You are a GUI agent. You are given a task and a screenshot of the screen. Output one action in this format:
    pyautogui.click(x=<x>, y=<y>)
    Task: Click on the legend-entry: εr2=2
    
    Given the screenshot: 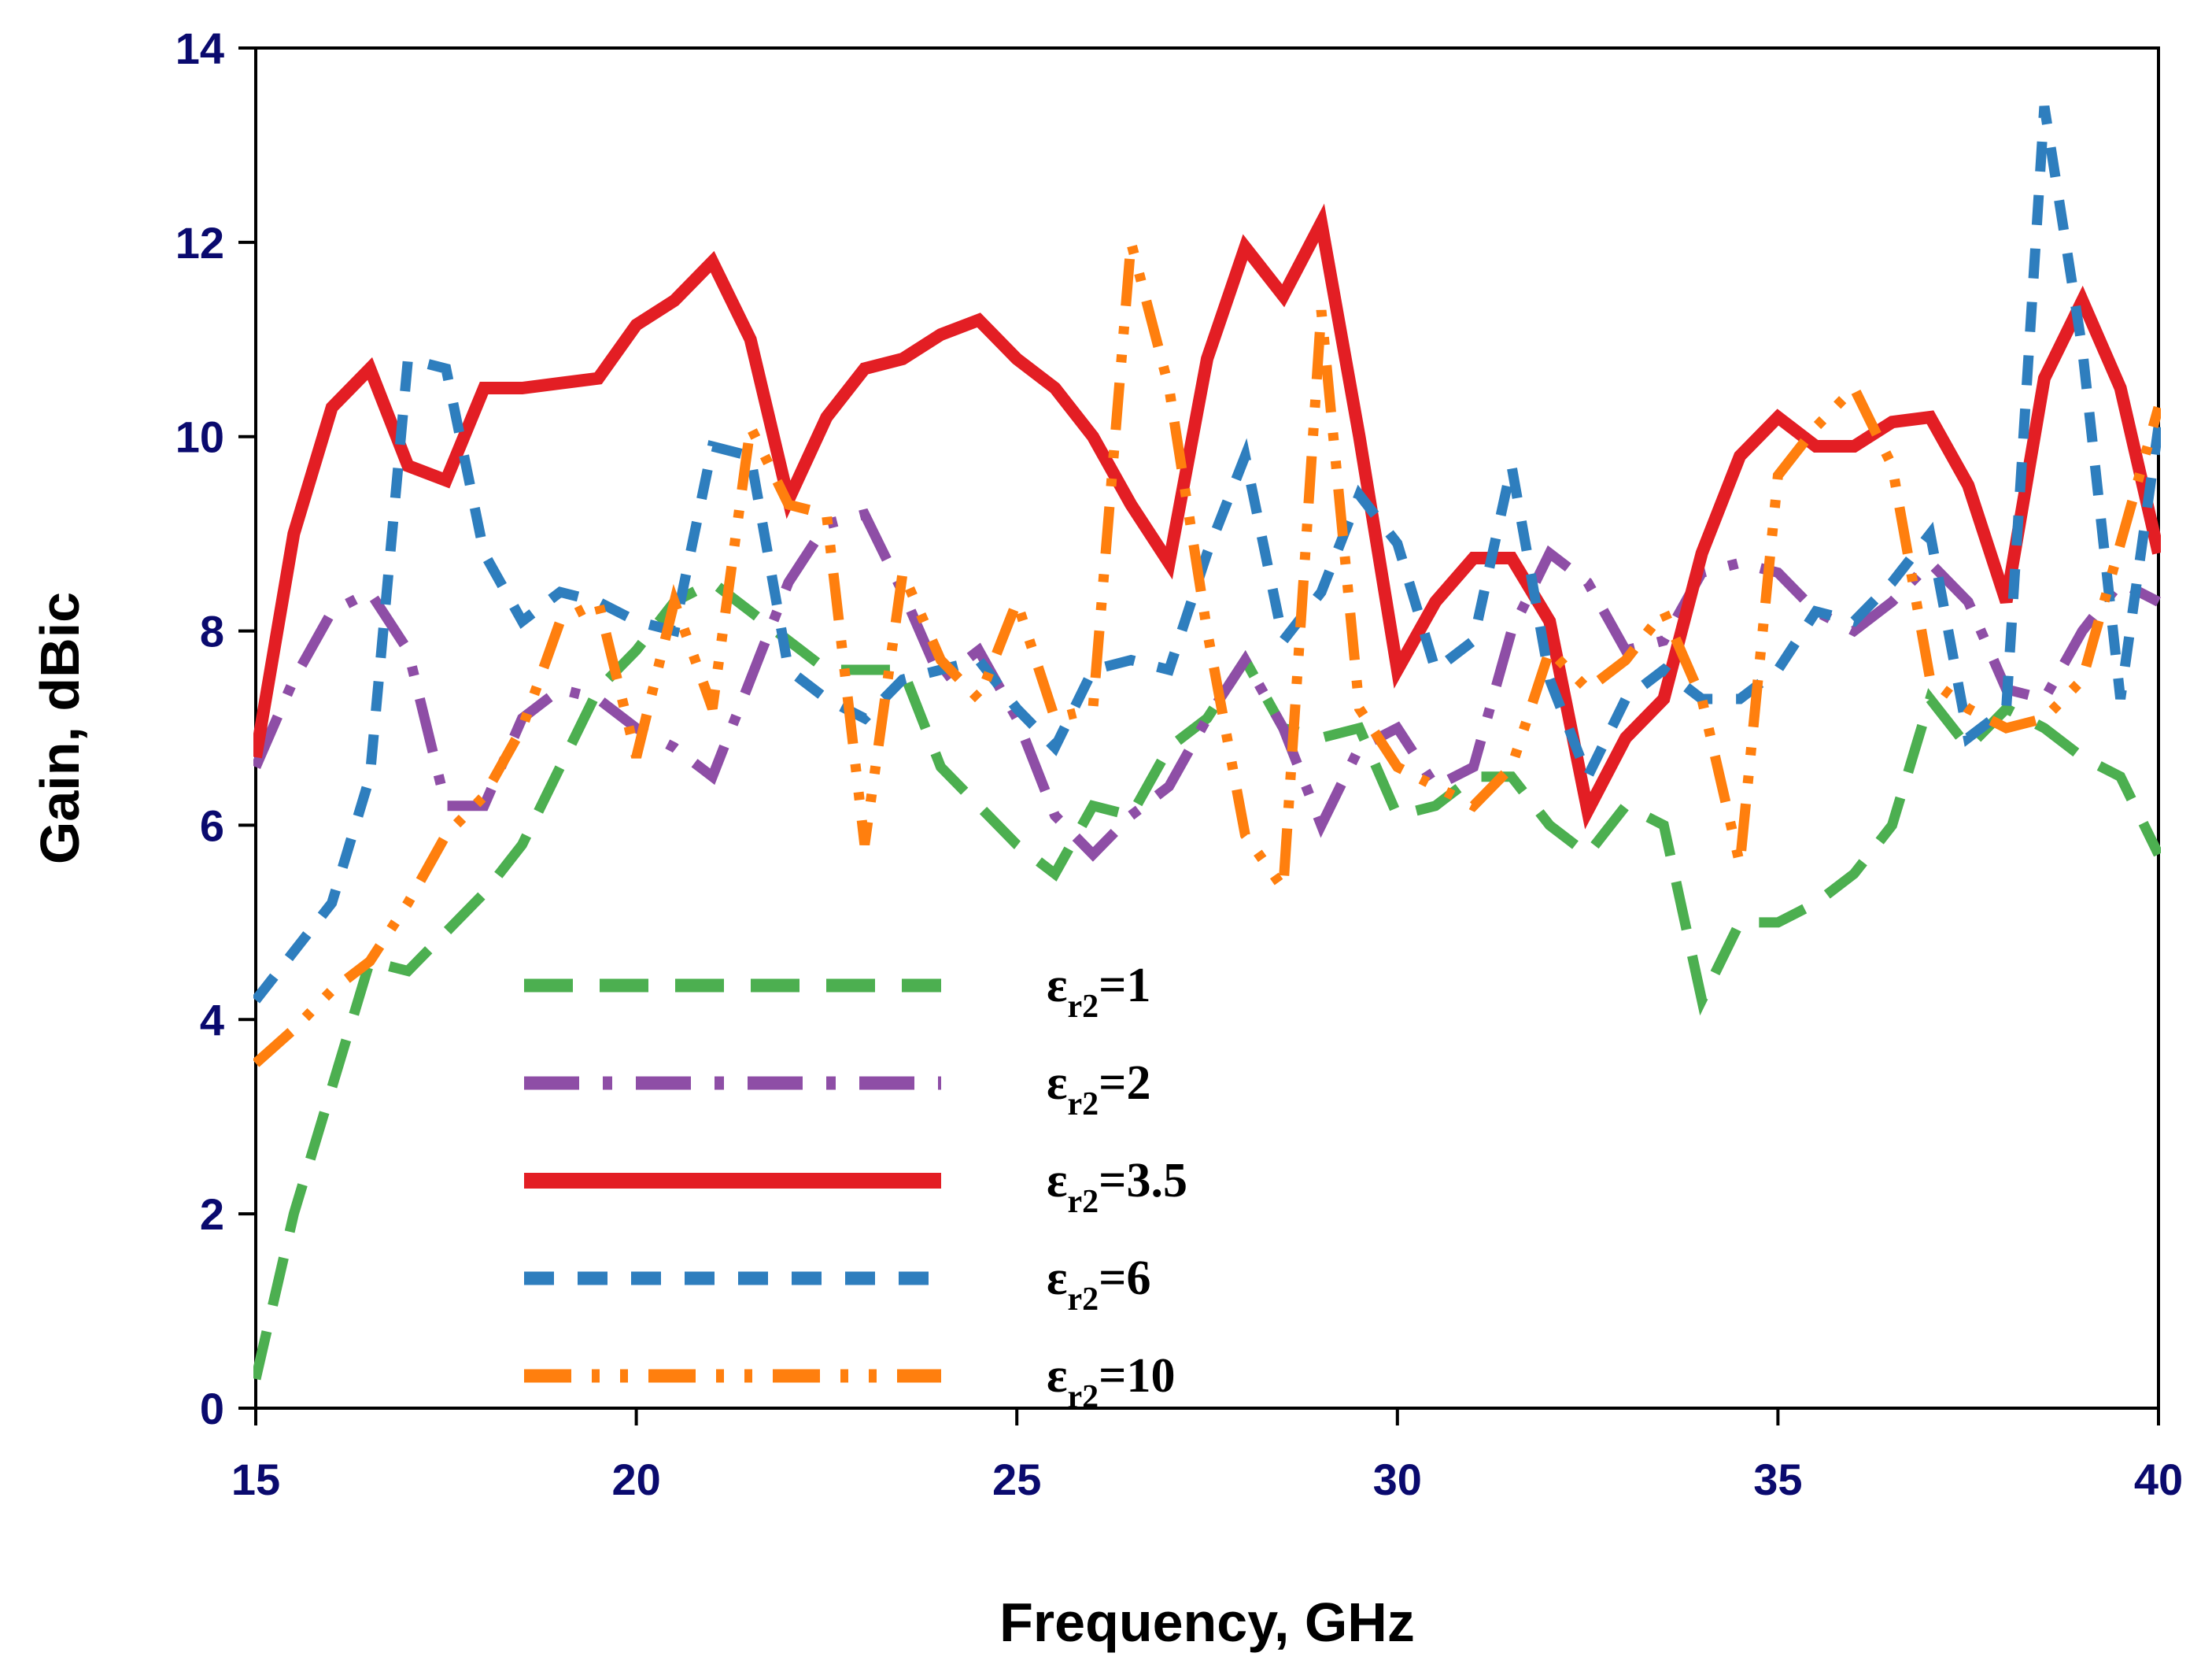 What is the action you would take?
    pyautogui.click(x=837, y=1089)
    